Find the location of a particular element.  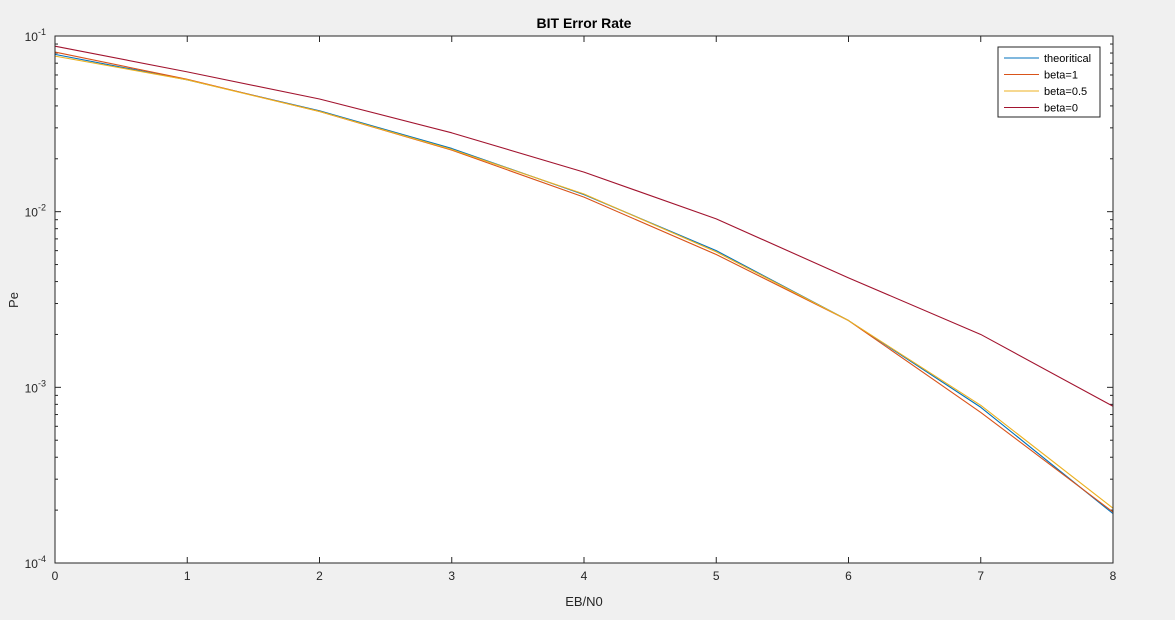

legend-entry: beta=1 is located at coordinates (1061, 76).